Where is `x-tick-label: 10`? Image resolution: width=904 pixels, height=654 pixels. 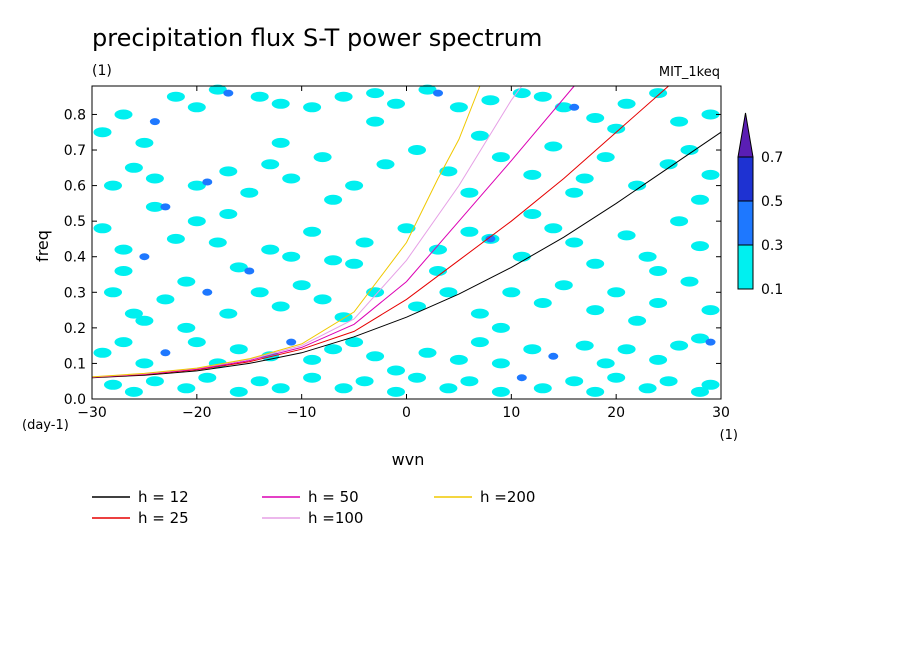
x-tick-label: 10 is located at coordinates (511, 413).